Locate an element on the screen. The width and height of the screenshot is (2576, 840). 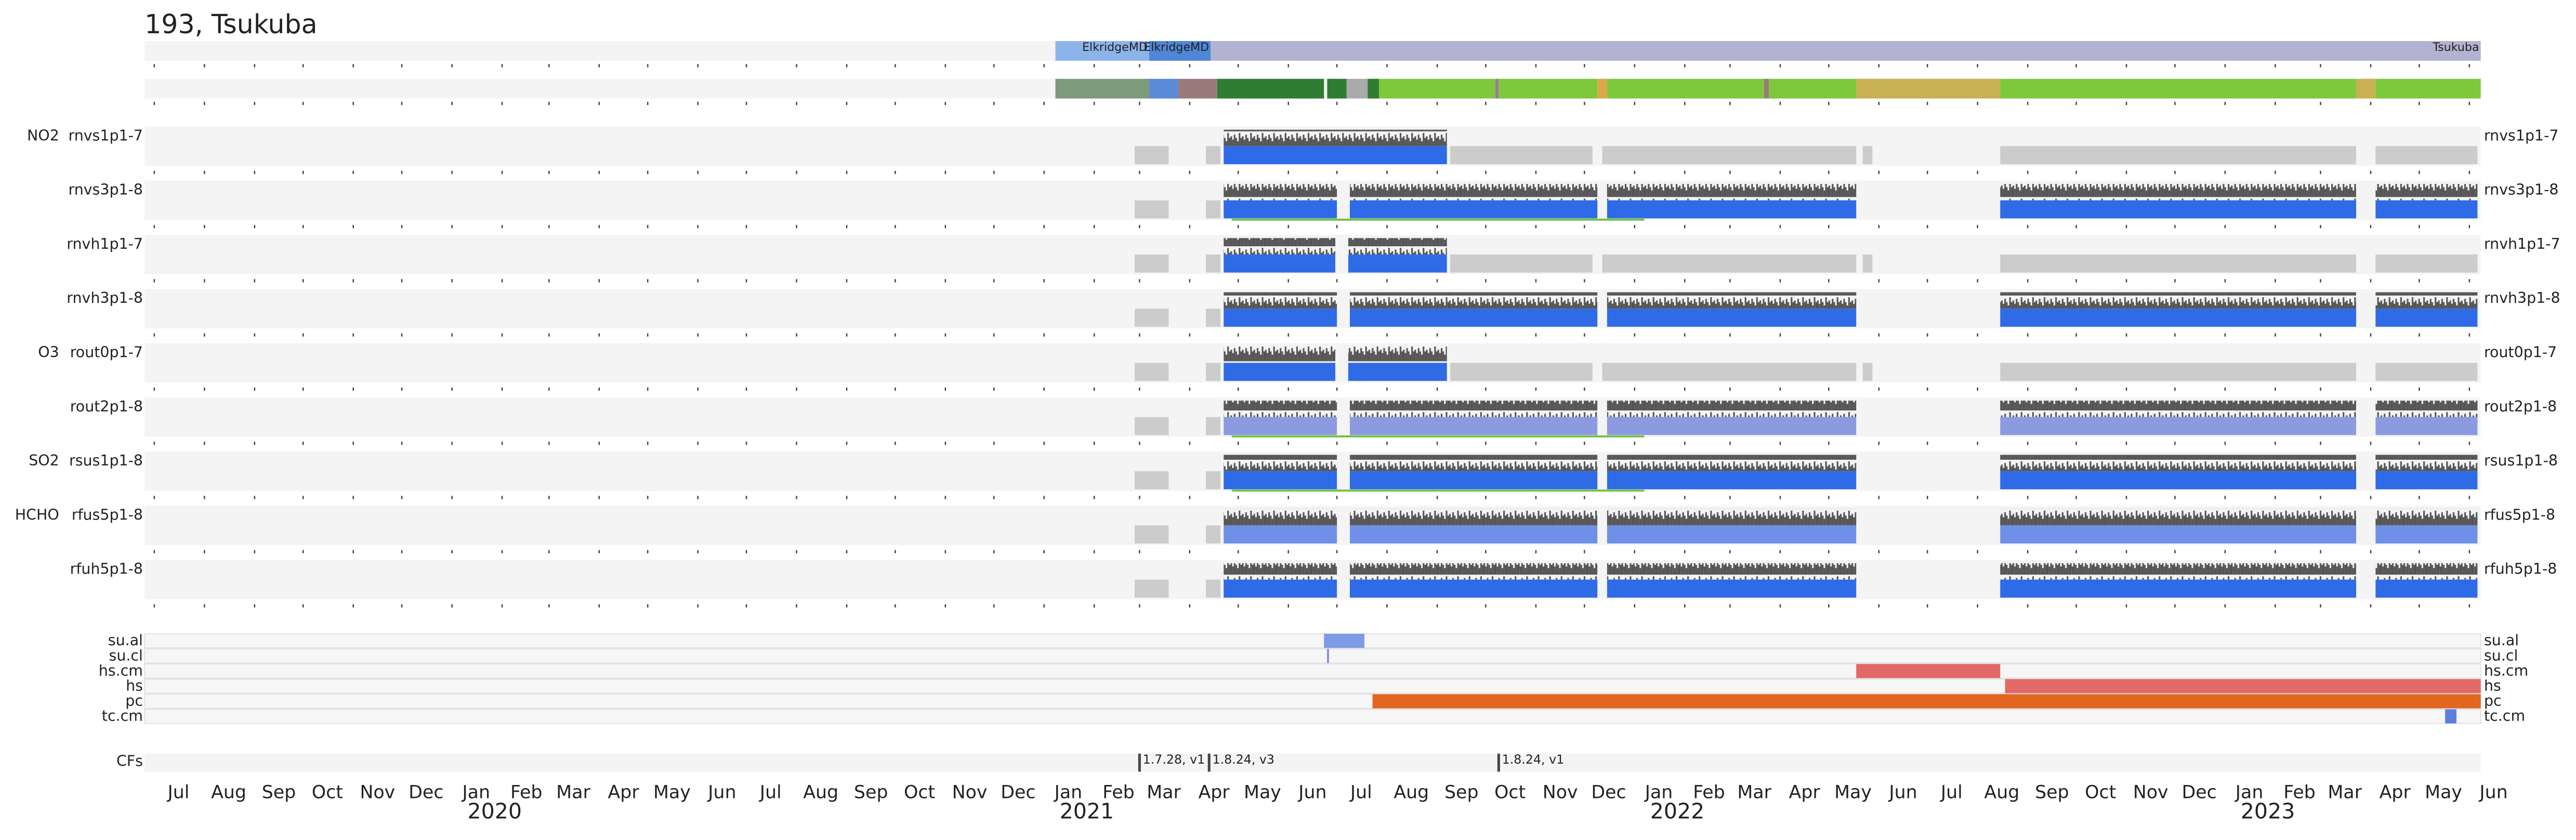
row-label: rnvs1p1-7 is located at coordinates (106, 135).